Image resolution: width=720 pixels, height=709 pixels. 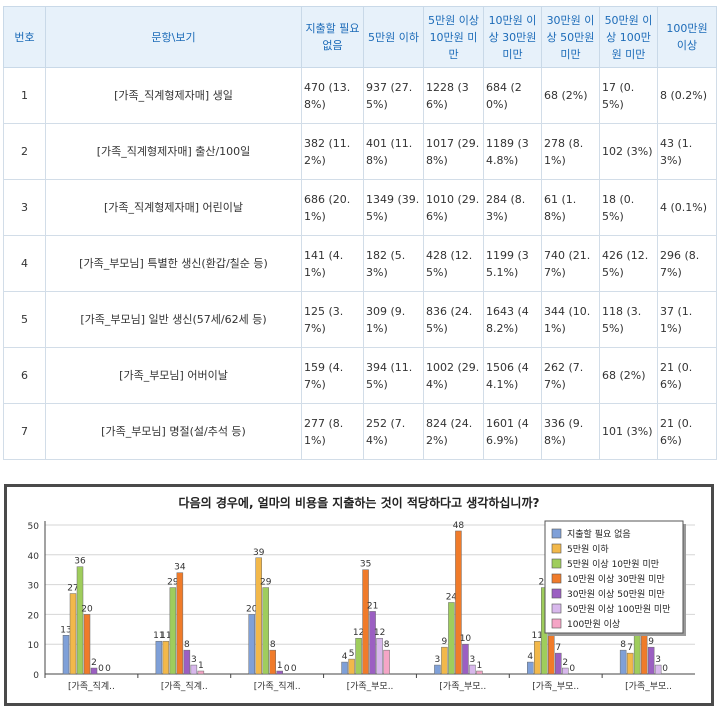 I want to click on legend-swatch, so click(x=556, y=593).